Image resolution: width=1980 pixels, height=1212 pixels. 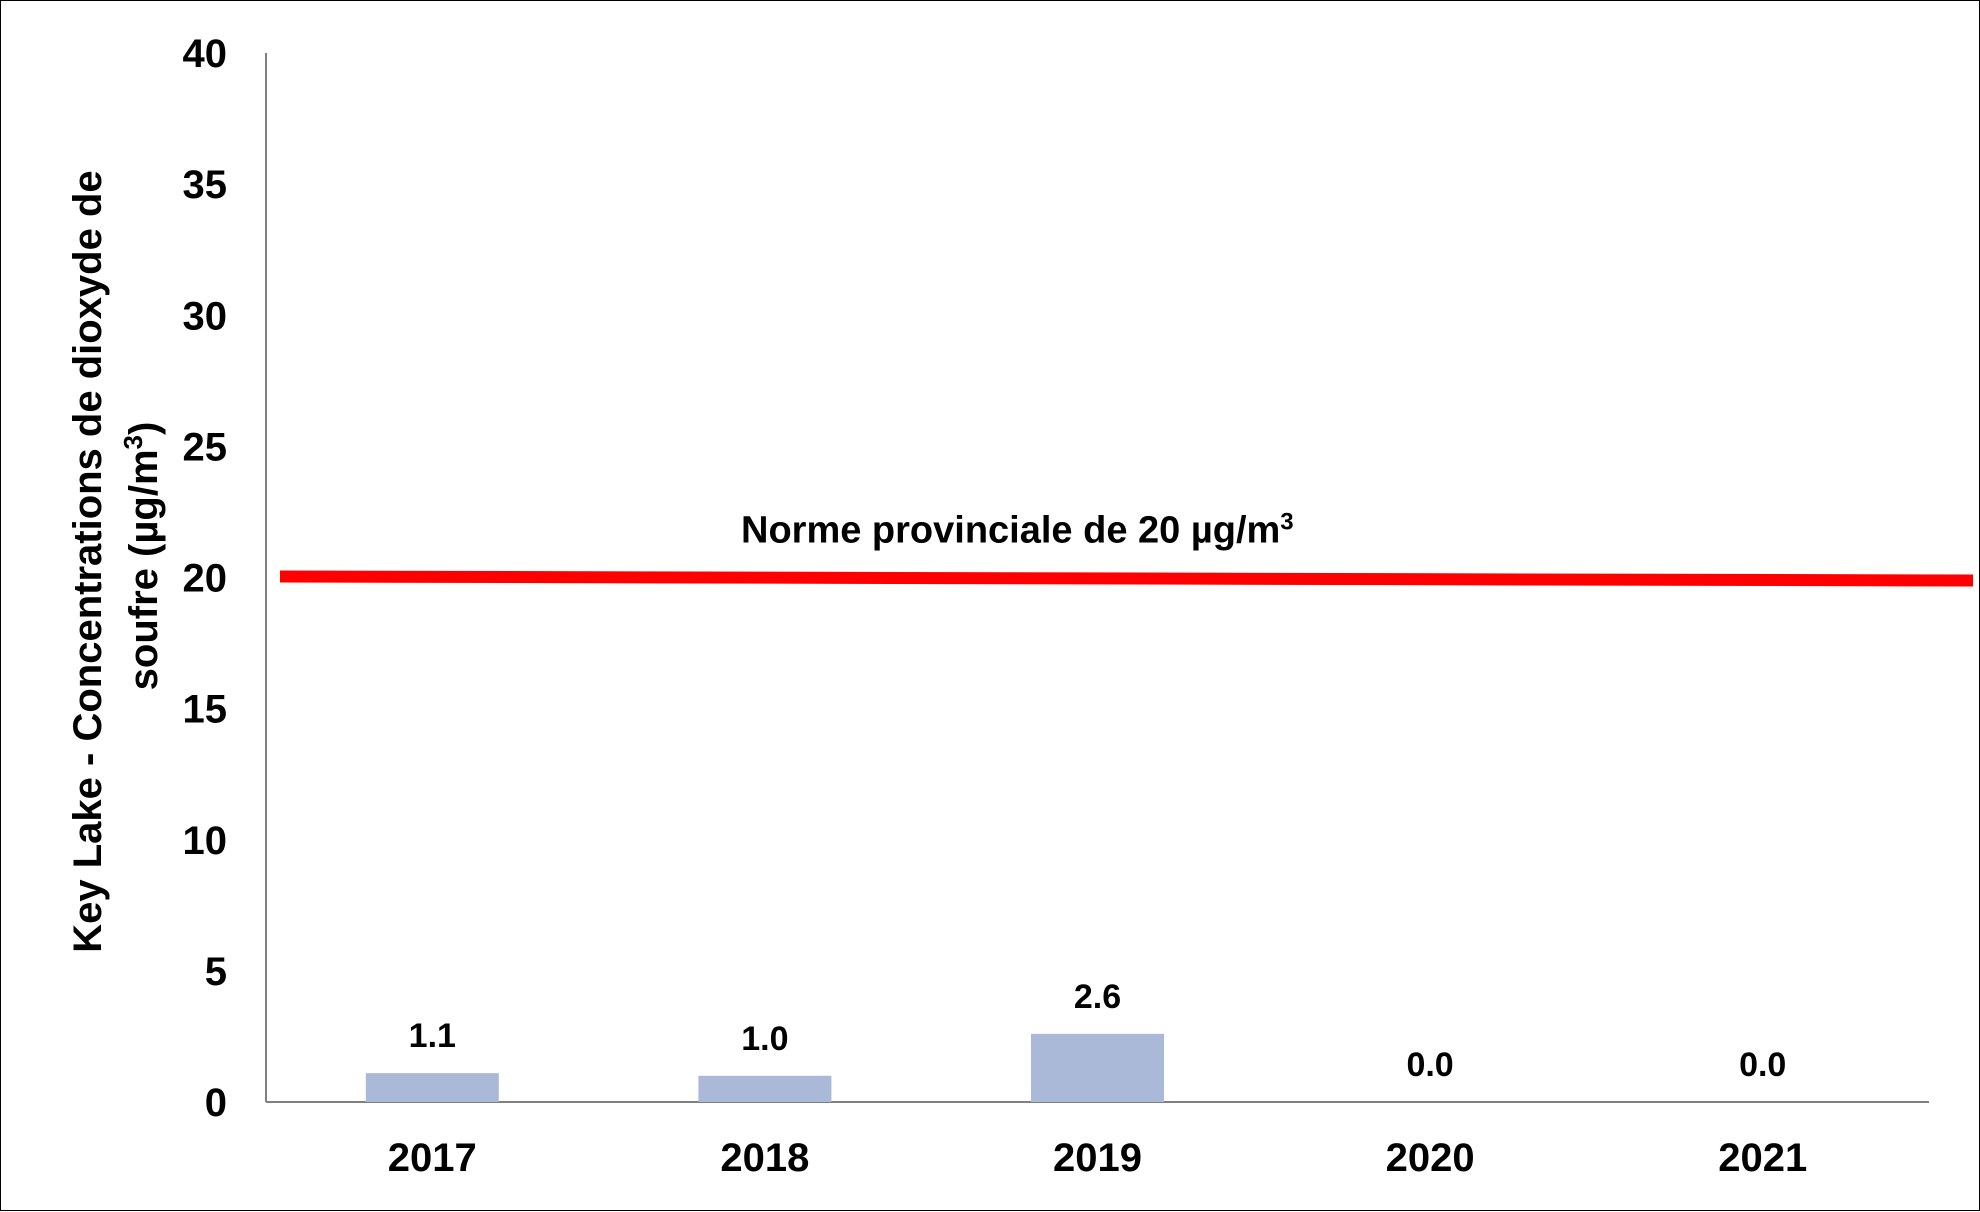 I want to click on y-tick-label: 20, so click(x=205, y=579).